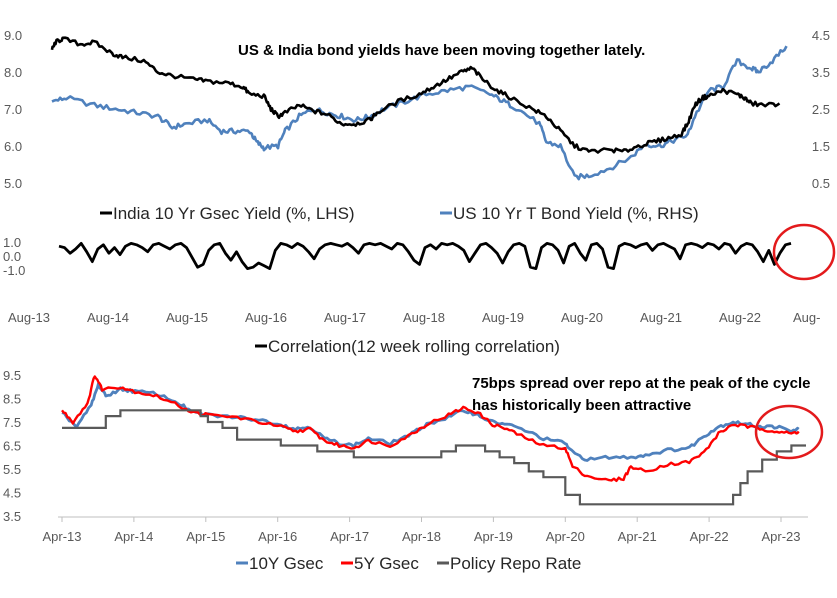  Describe the element at coordinates (493, 536) in the screenshot. I see `repo-x-tick-label: Apr-19` at that location.